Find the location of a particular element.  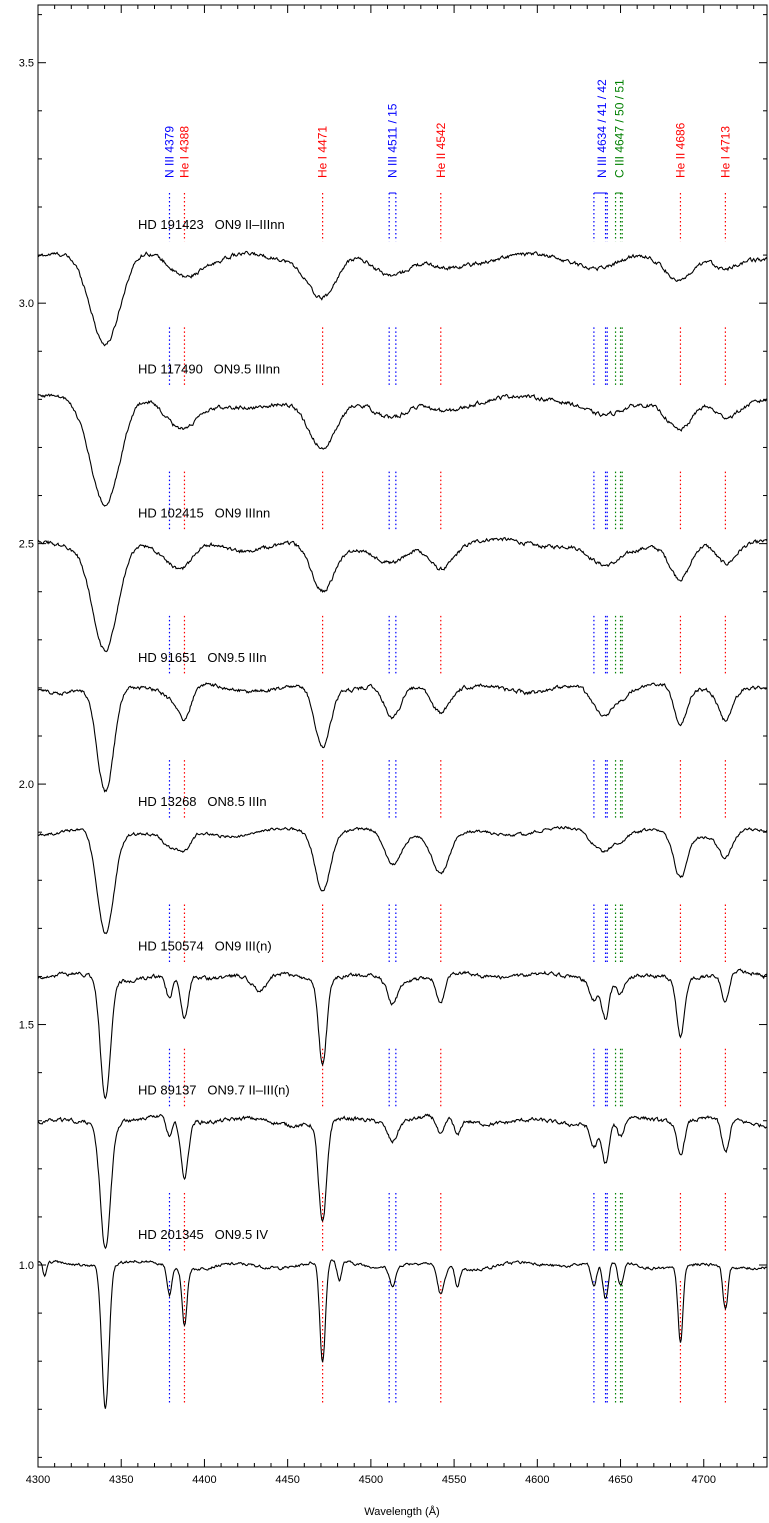

series-label: HD 91651 ON9.5 IIIn is located at coordinates (202, 657).